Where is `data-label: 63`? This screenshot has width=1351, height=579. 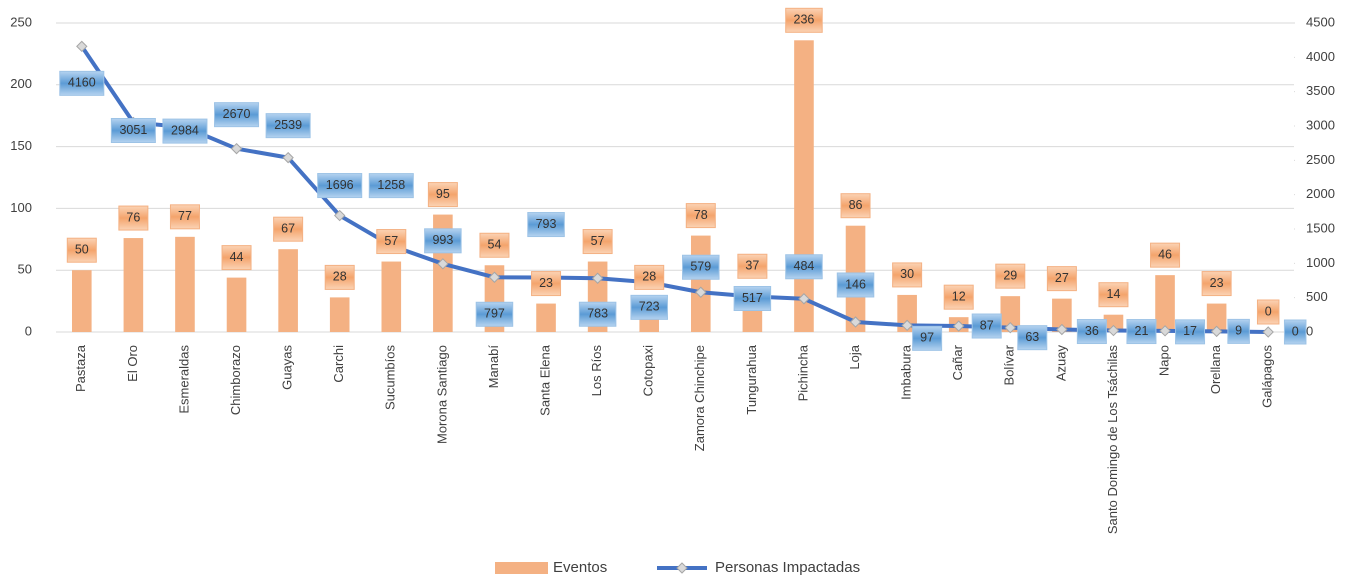 data-label: 63 is located at coordinates (1032, 337).